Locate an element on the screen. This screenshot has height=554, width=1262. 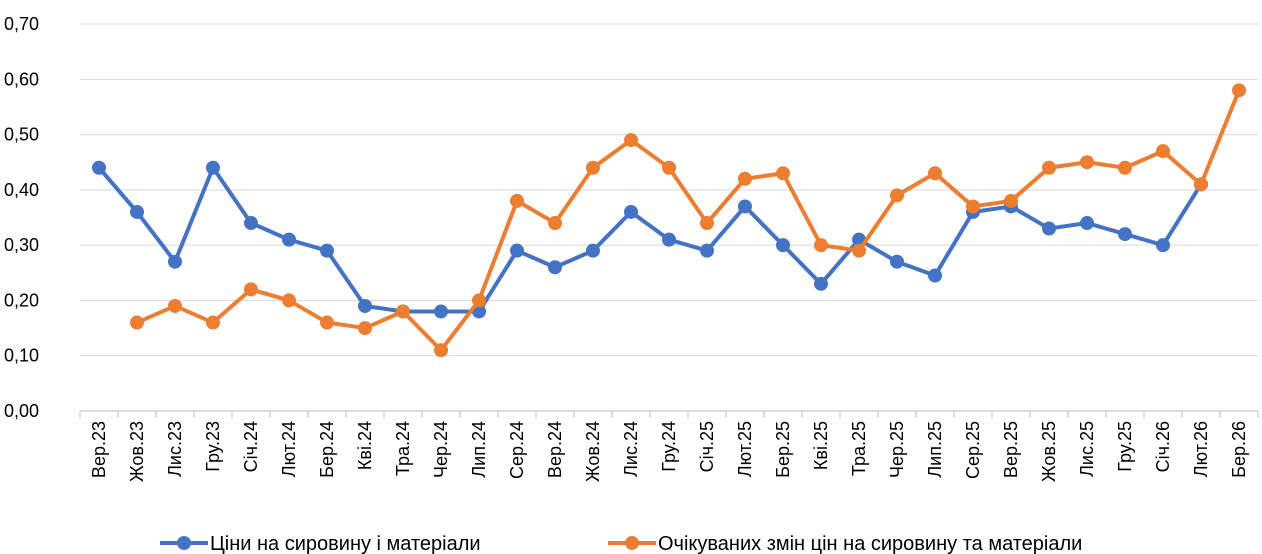
y-tick-label: 0,70 is located at coordinates (21, 24).